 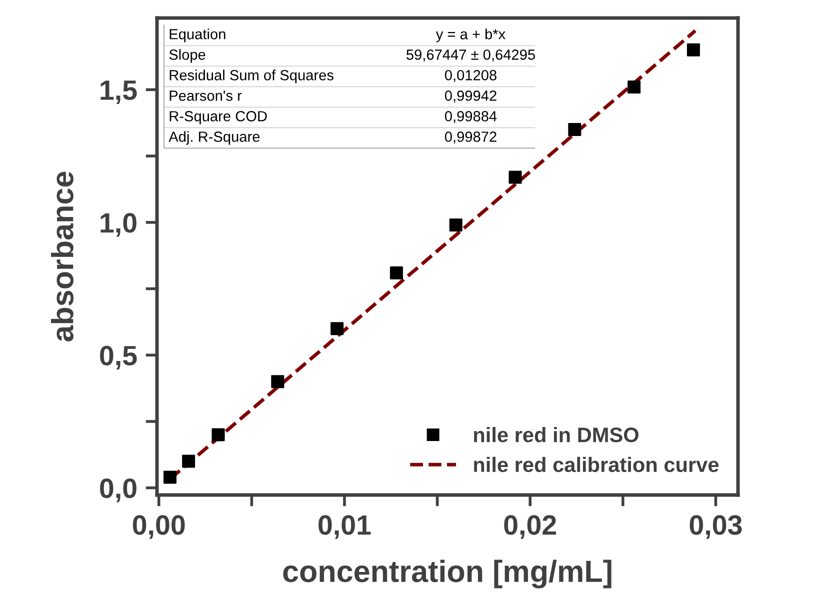 I want to click on legend-label: nile red in DMSO, so click(x=556, y=434).